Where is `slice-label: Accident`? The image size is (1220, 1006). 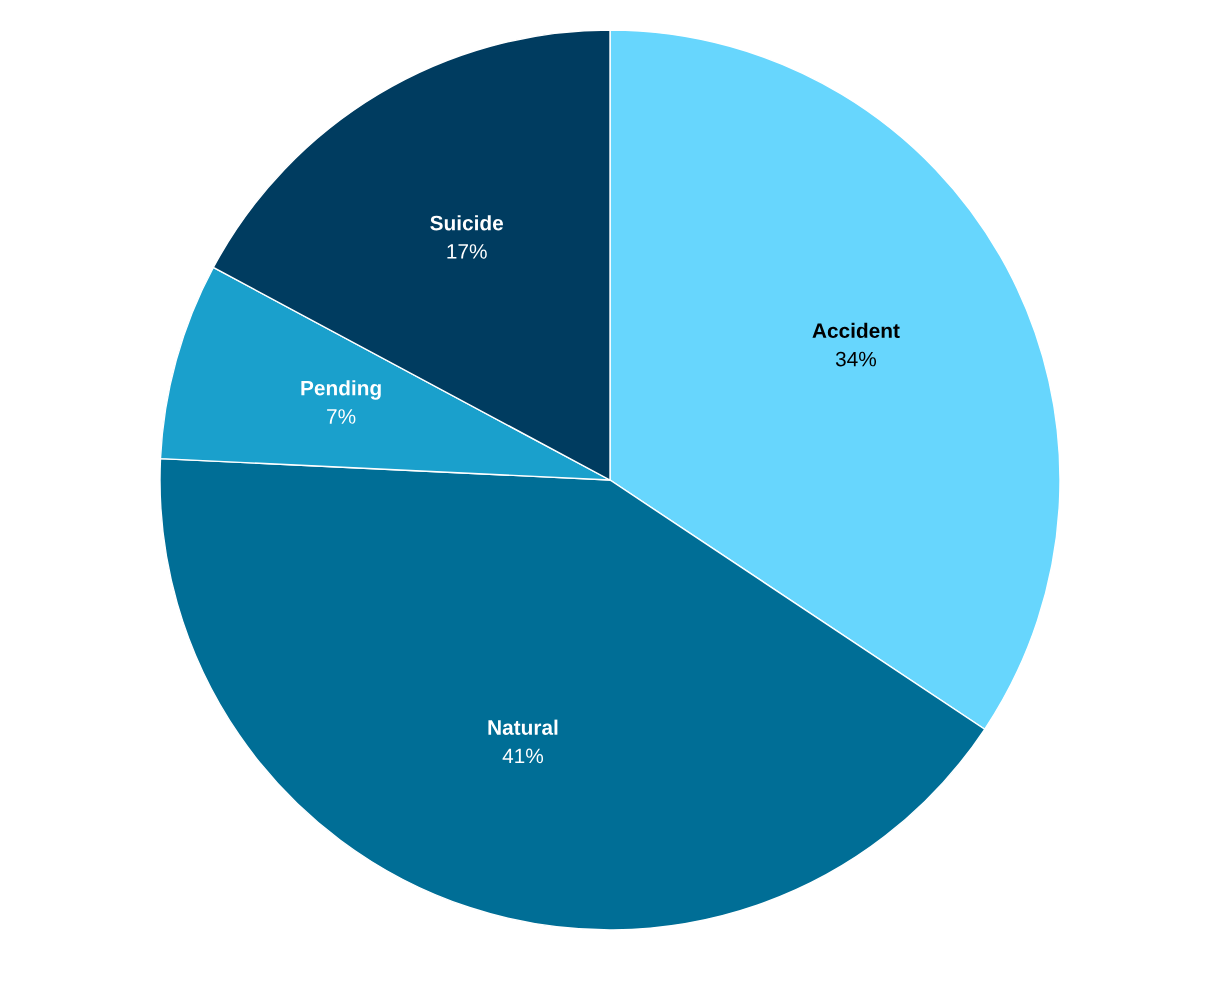 slice-label: Accident is located at coordinates (856, 330).